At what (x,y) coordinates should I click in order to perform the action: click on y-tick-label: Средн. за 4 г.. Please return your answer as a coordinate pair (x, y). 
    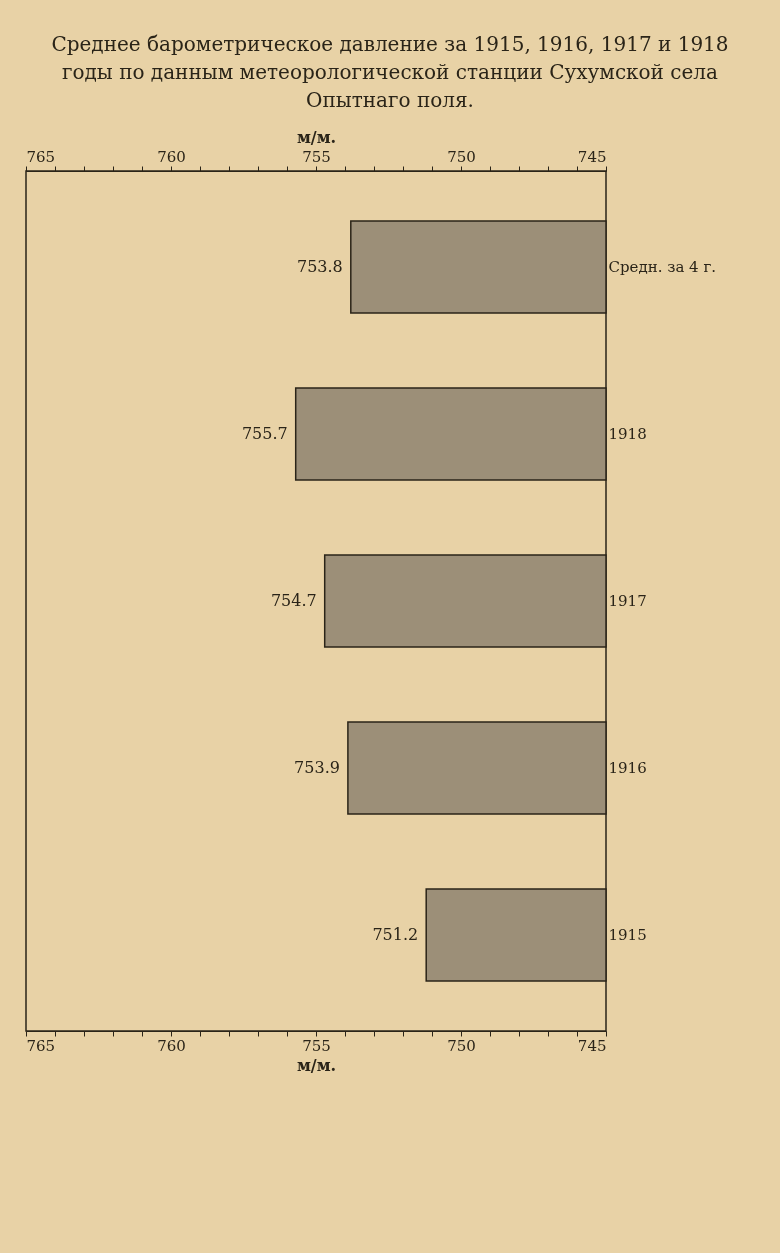
    Looking at the image, I should click on (662, 267).